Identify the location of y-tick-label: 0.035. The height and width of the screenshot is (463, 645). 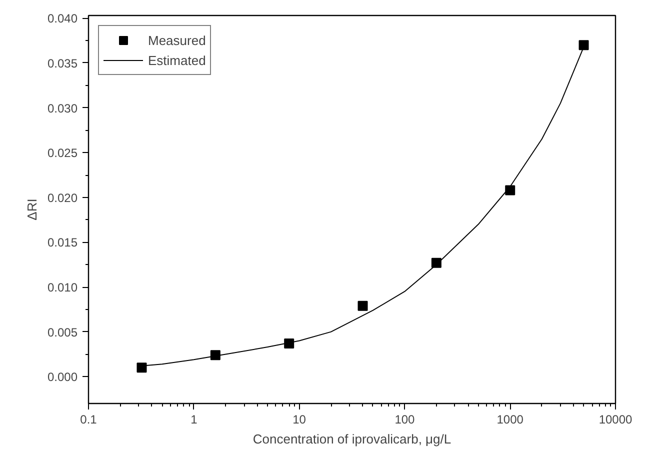
(62, 63).